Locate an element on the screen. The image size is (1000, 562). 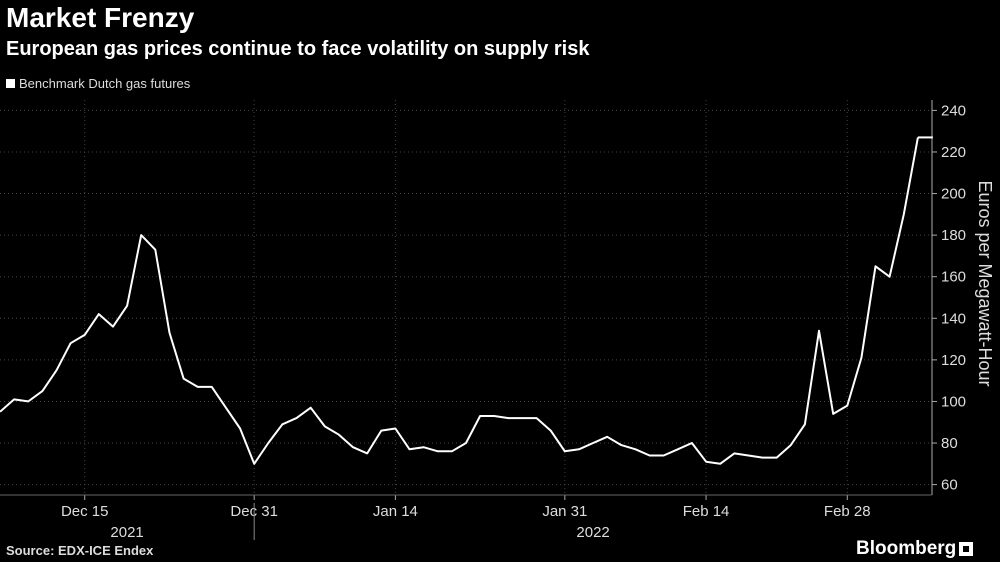
brand-name: Bloomberg is located at coordinates (906, 548).